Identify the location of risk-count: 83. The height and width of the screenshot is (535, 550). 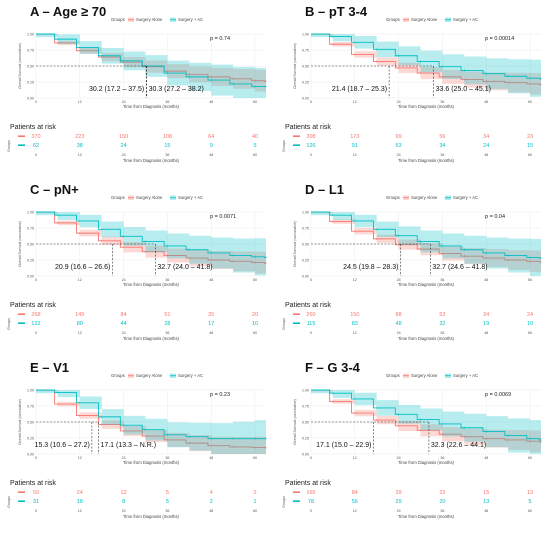
(355, 324).